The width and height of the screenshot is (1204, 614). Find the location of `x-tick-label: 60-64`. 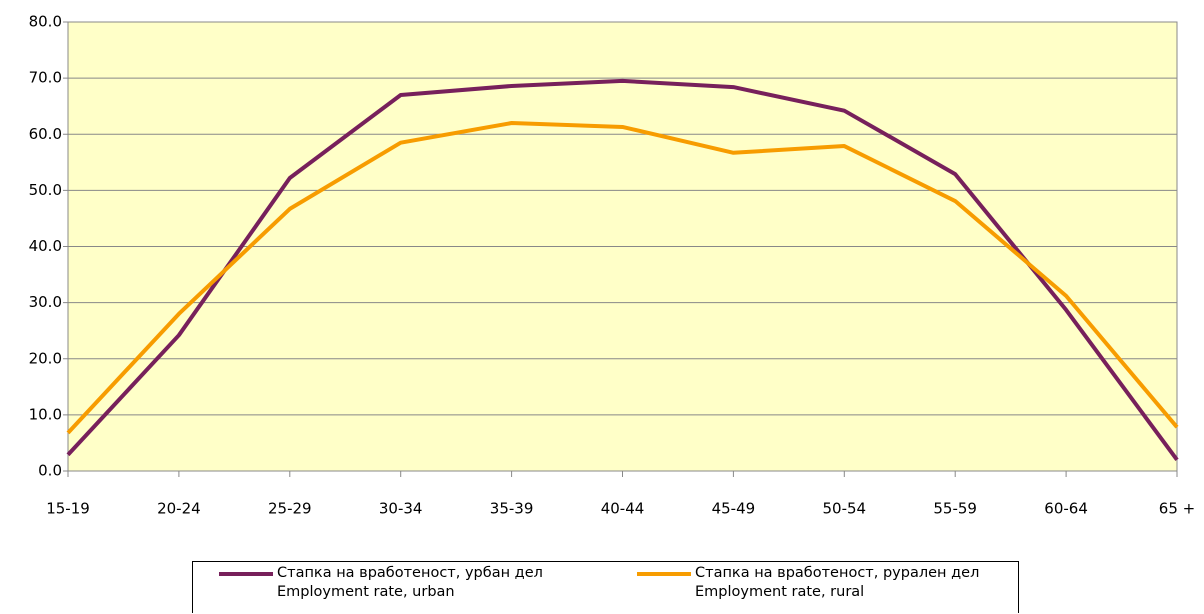

x-tick-label: 60-64 is located at coordinates (1066, 509).